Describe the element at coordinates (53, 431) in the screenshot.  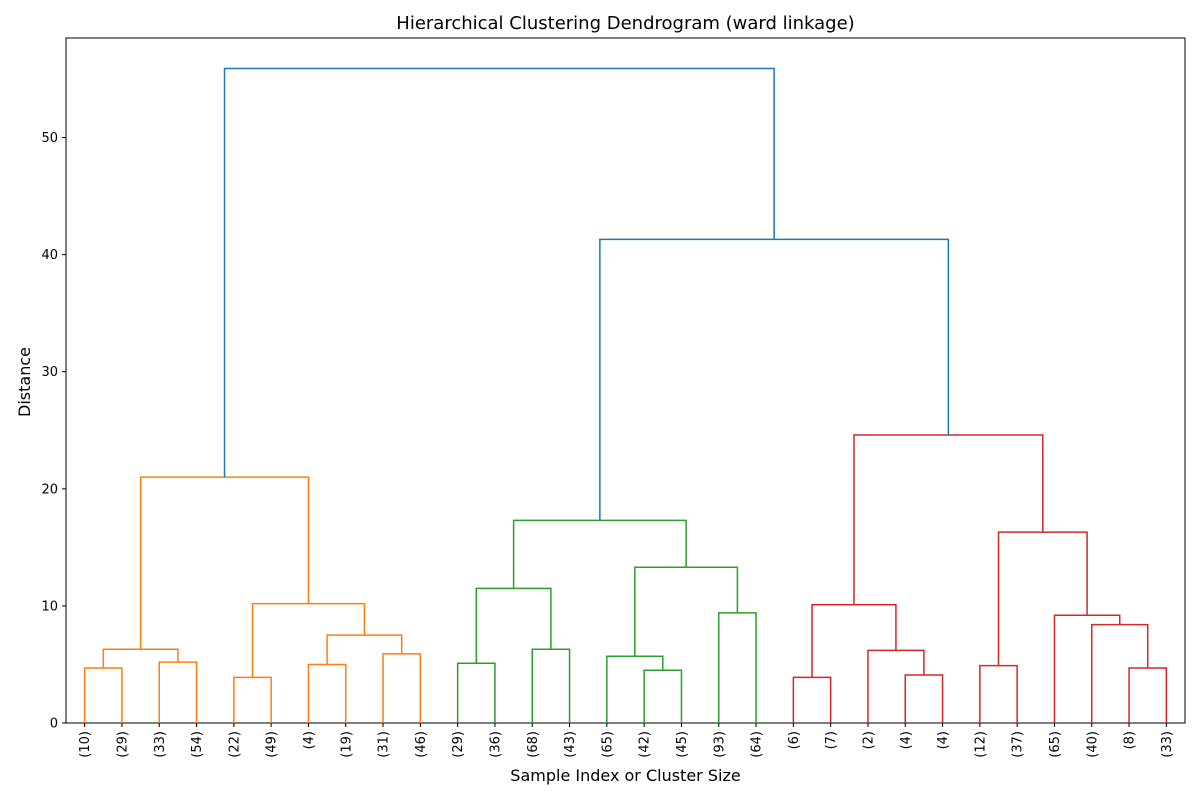
I see `y-axis-ticks: 0 10 20 30 40 50` at that location.